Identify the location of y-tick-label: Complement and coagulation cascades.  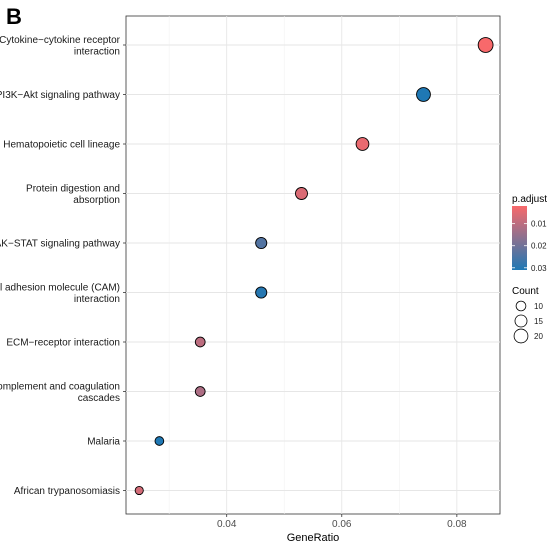
(60, 392).